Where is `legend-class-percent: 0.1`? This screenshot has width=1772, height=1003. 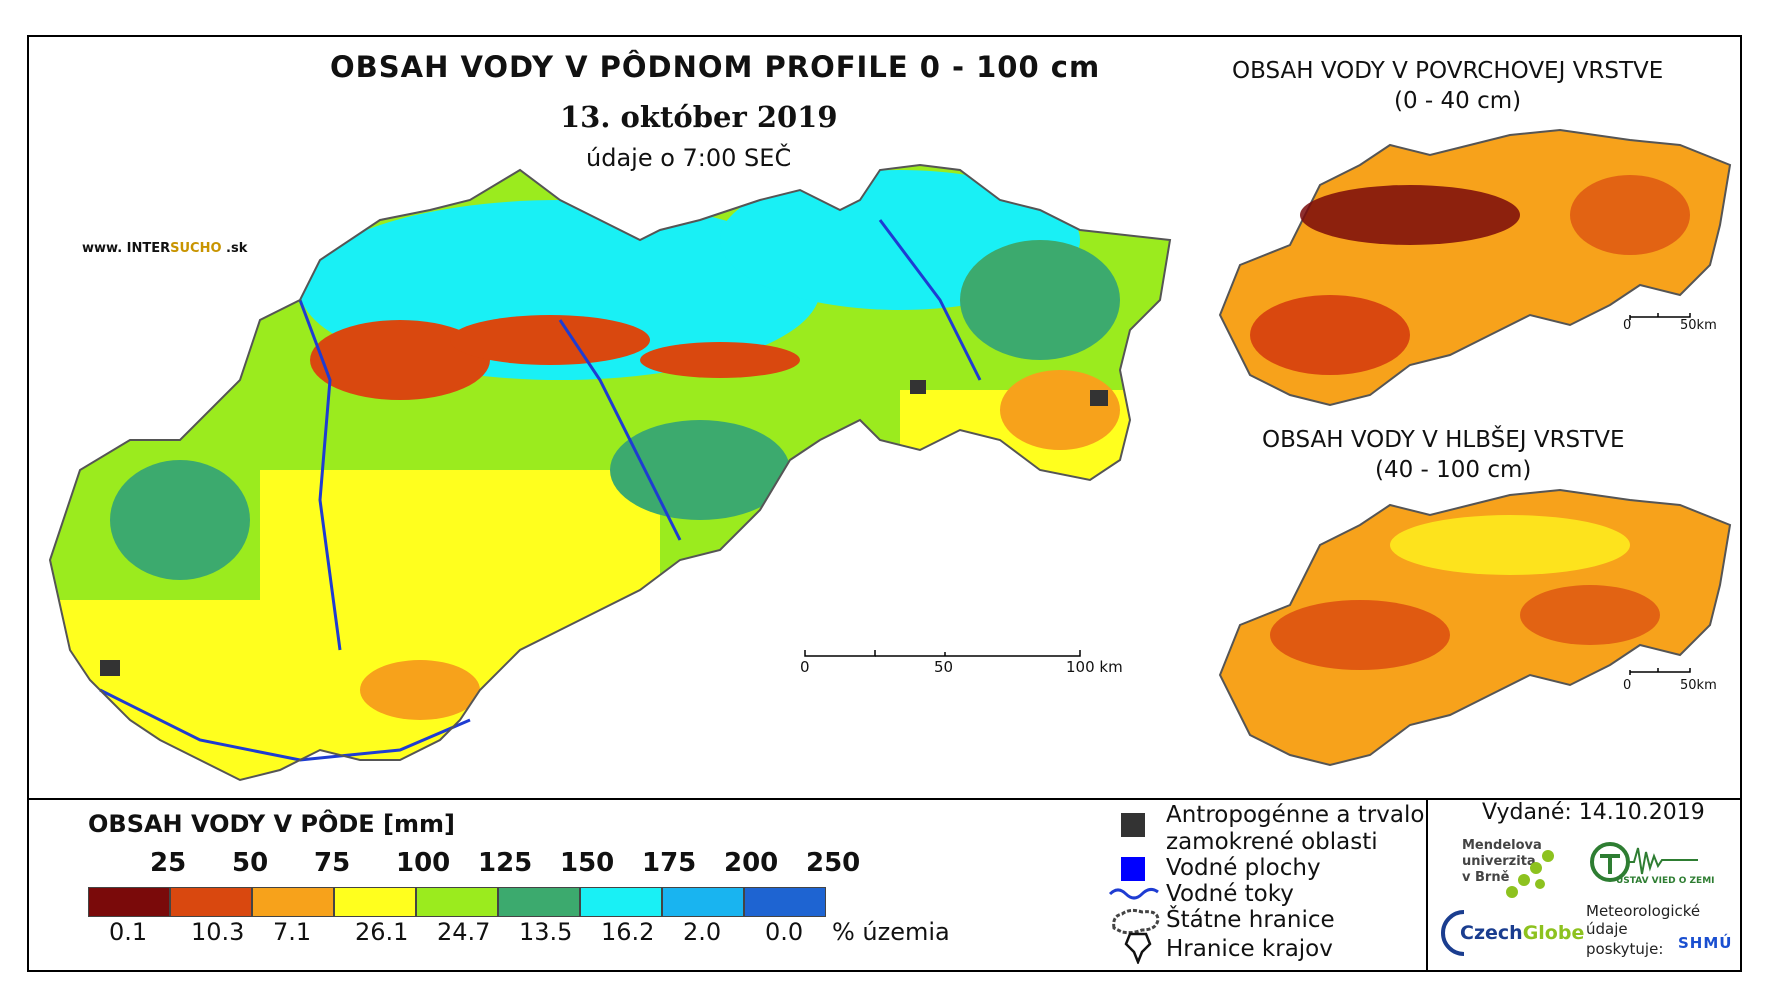
legend-class-percent: 0.1 is located at coordinates (128, 932).